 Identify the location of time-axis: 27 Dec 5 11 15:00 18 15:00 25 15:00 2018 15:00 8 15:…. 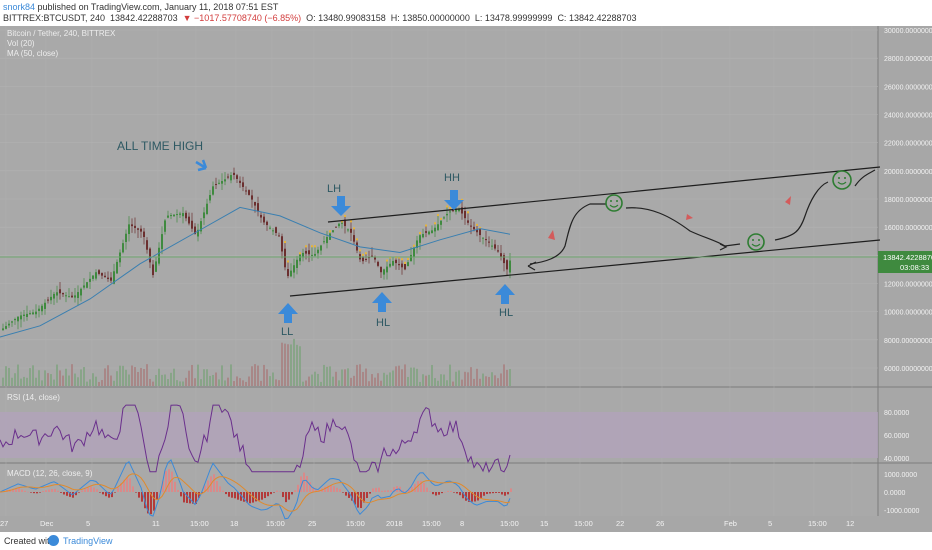
(427, 523).